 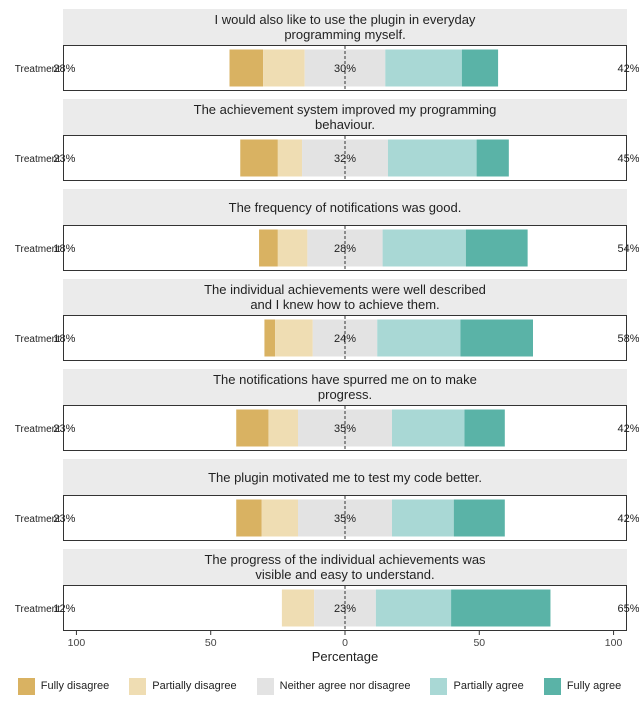 I want to click on panel-title: behaviour., so click(x=345, y=124).